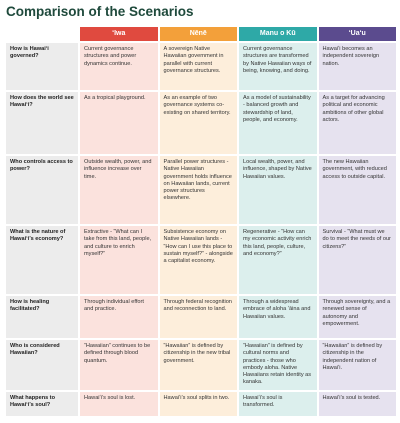 This screenshot has width=400, height=423. Describe the element at coordinates (119, 317) in the screenshot. I see `answer: Through individual effort and practice.` at that location.